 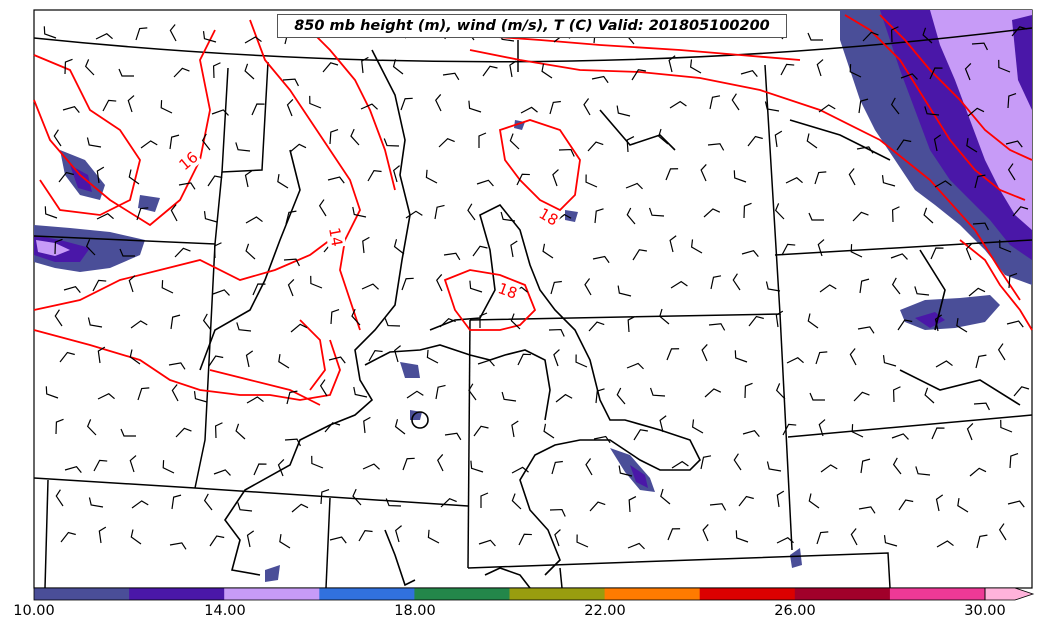 I want to click on colorbar-segment, so click(x=842, y=594).